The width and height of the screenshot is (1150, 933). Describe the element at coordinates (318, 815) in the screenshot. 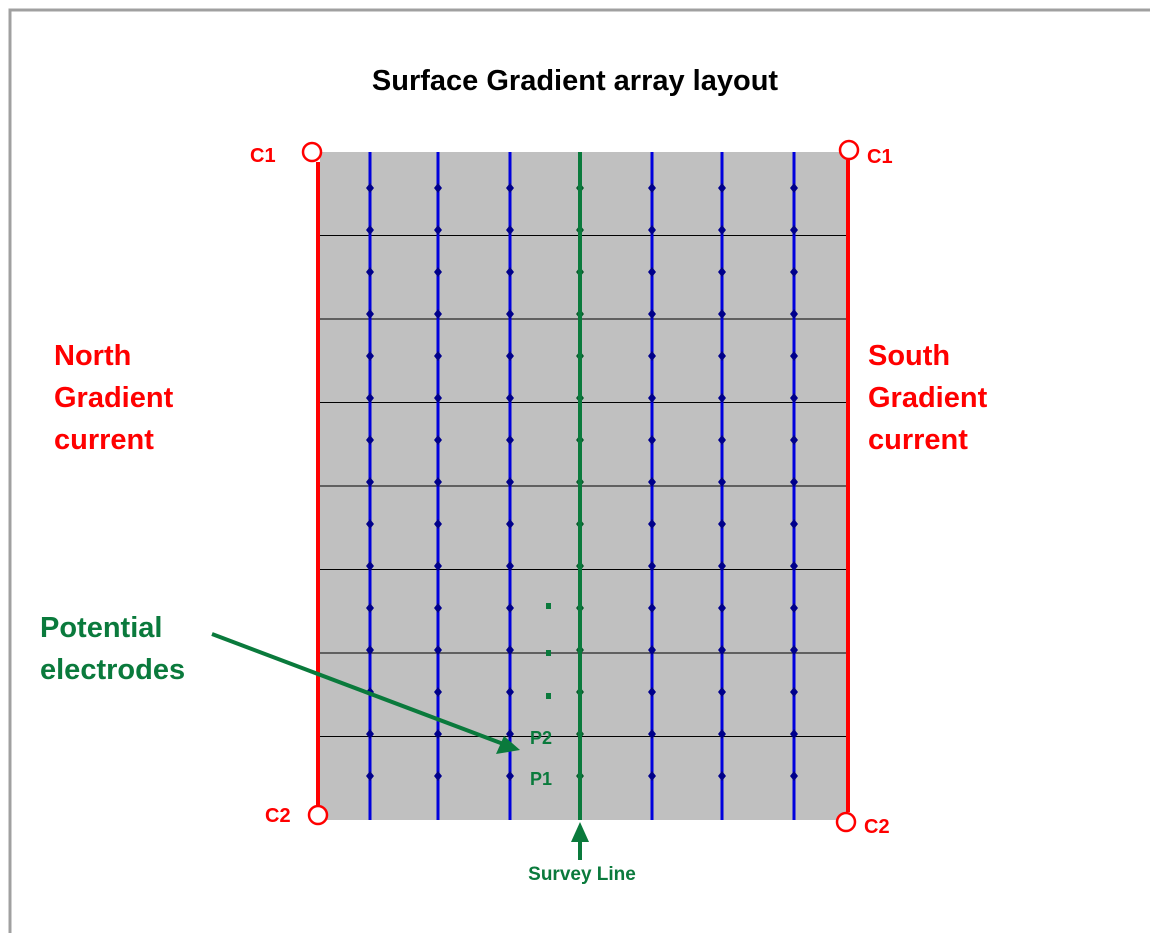

I see `electrode-c2-left` at that location.